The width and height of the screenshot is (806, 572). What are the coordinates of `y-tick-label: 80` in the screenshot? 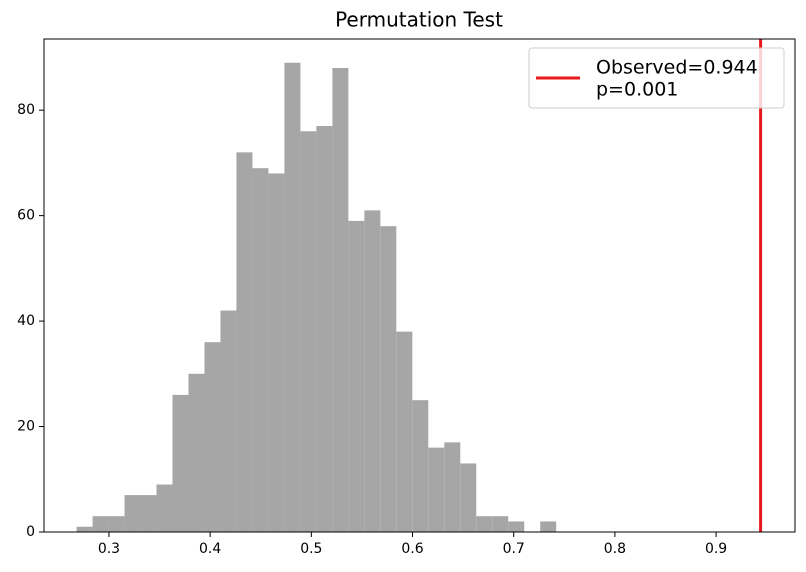 It's located at (26, 110).